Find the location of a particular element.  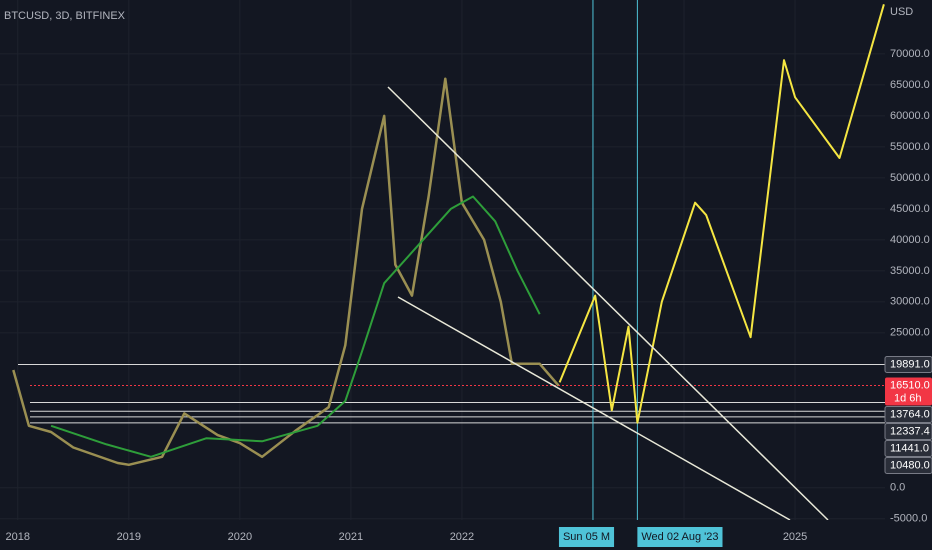

chart-title: BTCUSD, 3D, BITFINEX is located at coordinates (65, 16).